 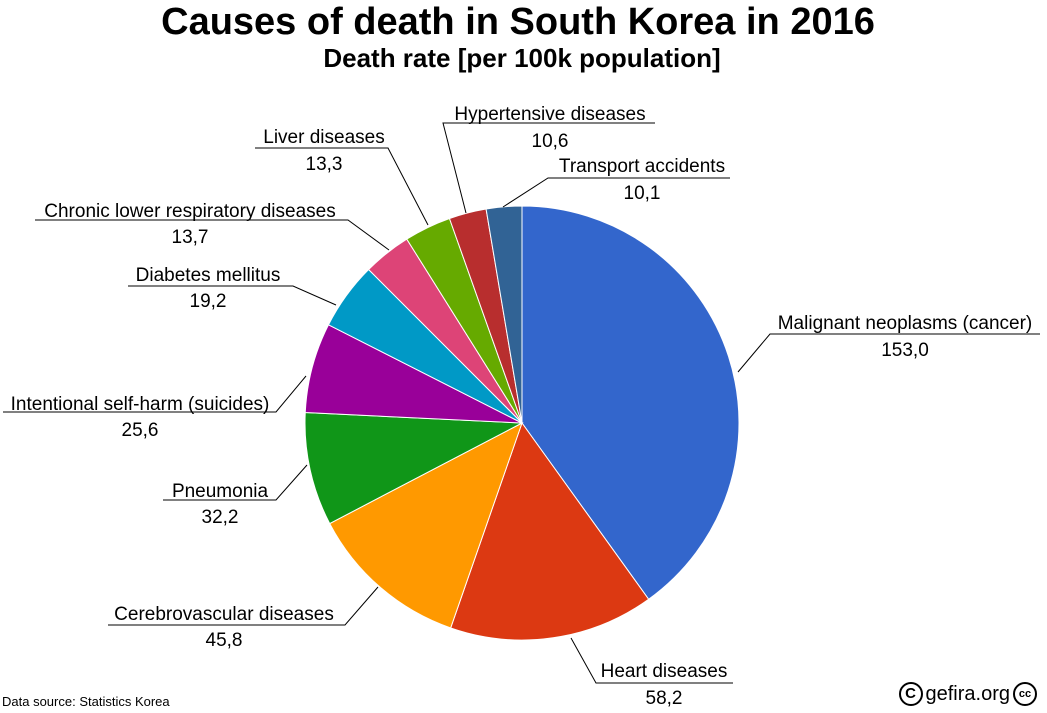 I want to click on slice-value-4: 25,6, so click(x=140, y=430).